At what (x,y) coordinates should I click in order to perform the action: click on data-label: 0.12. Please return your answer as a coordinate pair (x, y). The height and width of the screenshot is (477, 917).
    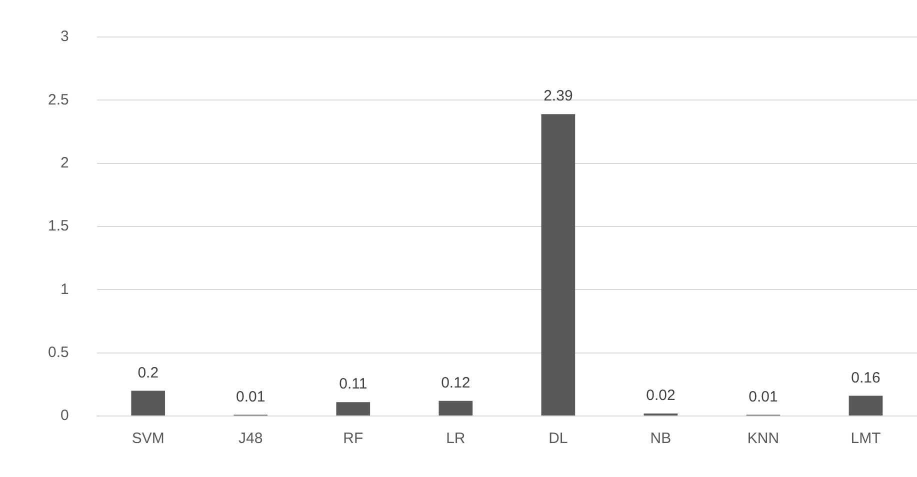
    Looking at the image, I should click on (455, 383).